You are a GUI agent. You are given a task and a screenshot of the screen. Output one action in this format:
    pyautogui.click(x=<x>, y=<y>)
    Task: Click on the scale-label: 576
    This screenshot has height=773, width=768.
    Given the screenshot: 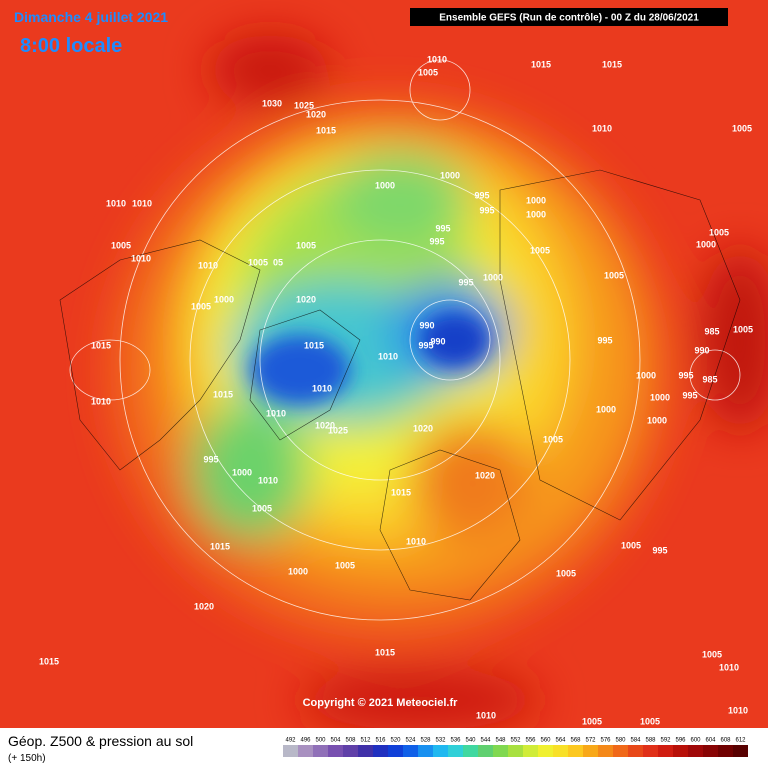 What is the action you would take?
    pyautogui.click(x=605, y=741)
    